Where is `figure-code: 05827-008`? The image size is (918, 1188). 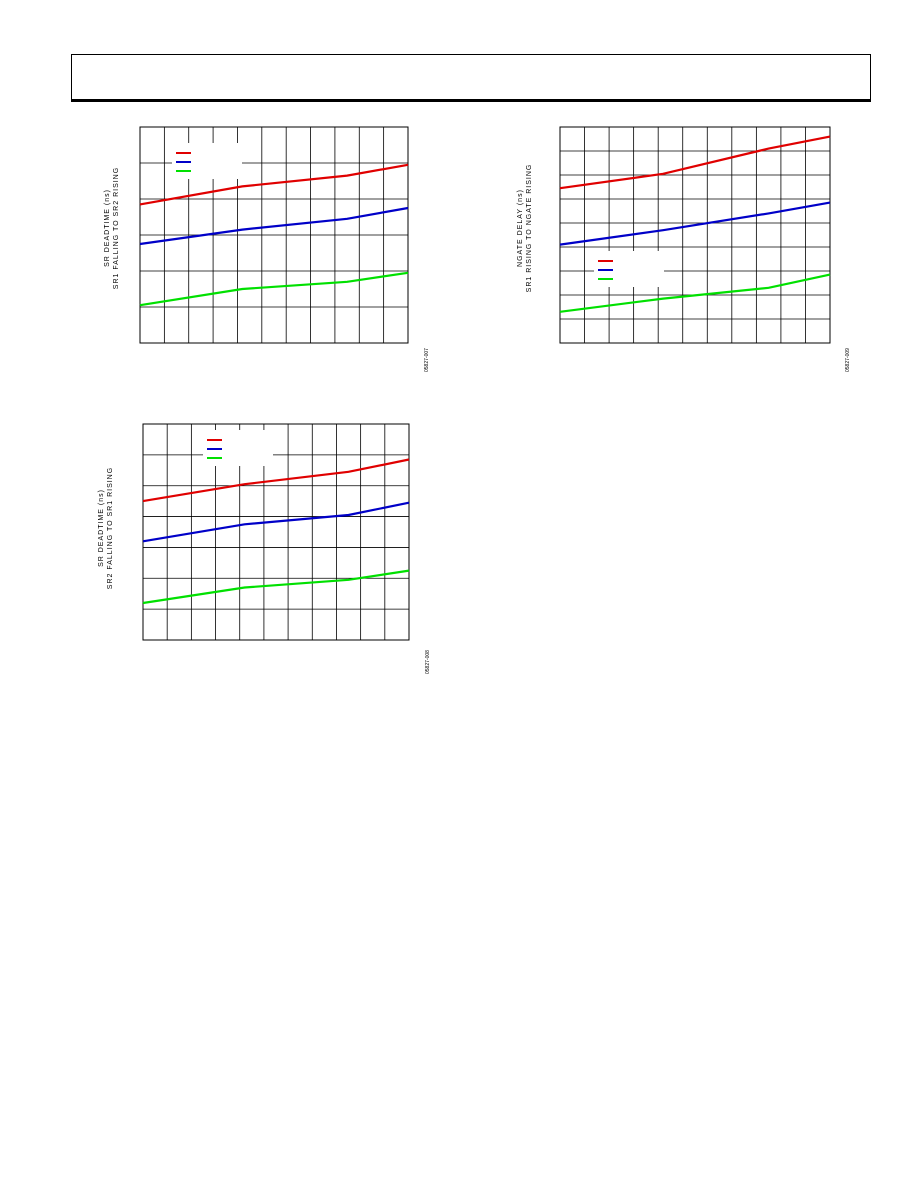
figure-code: 05827-008 is located at coordinates (428, 662).